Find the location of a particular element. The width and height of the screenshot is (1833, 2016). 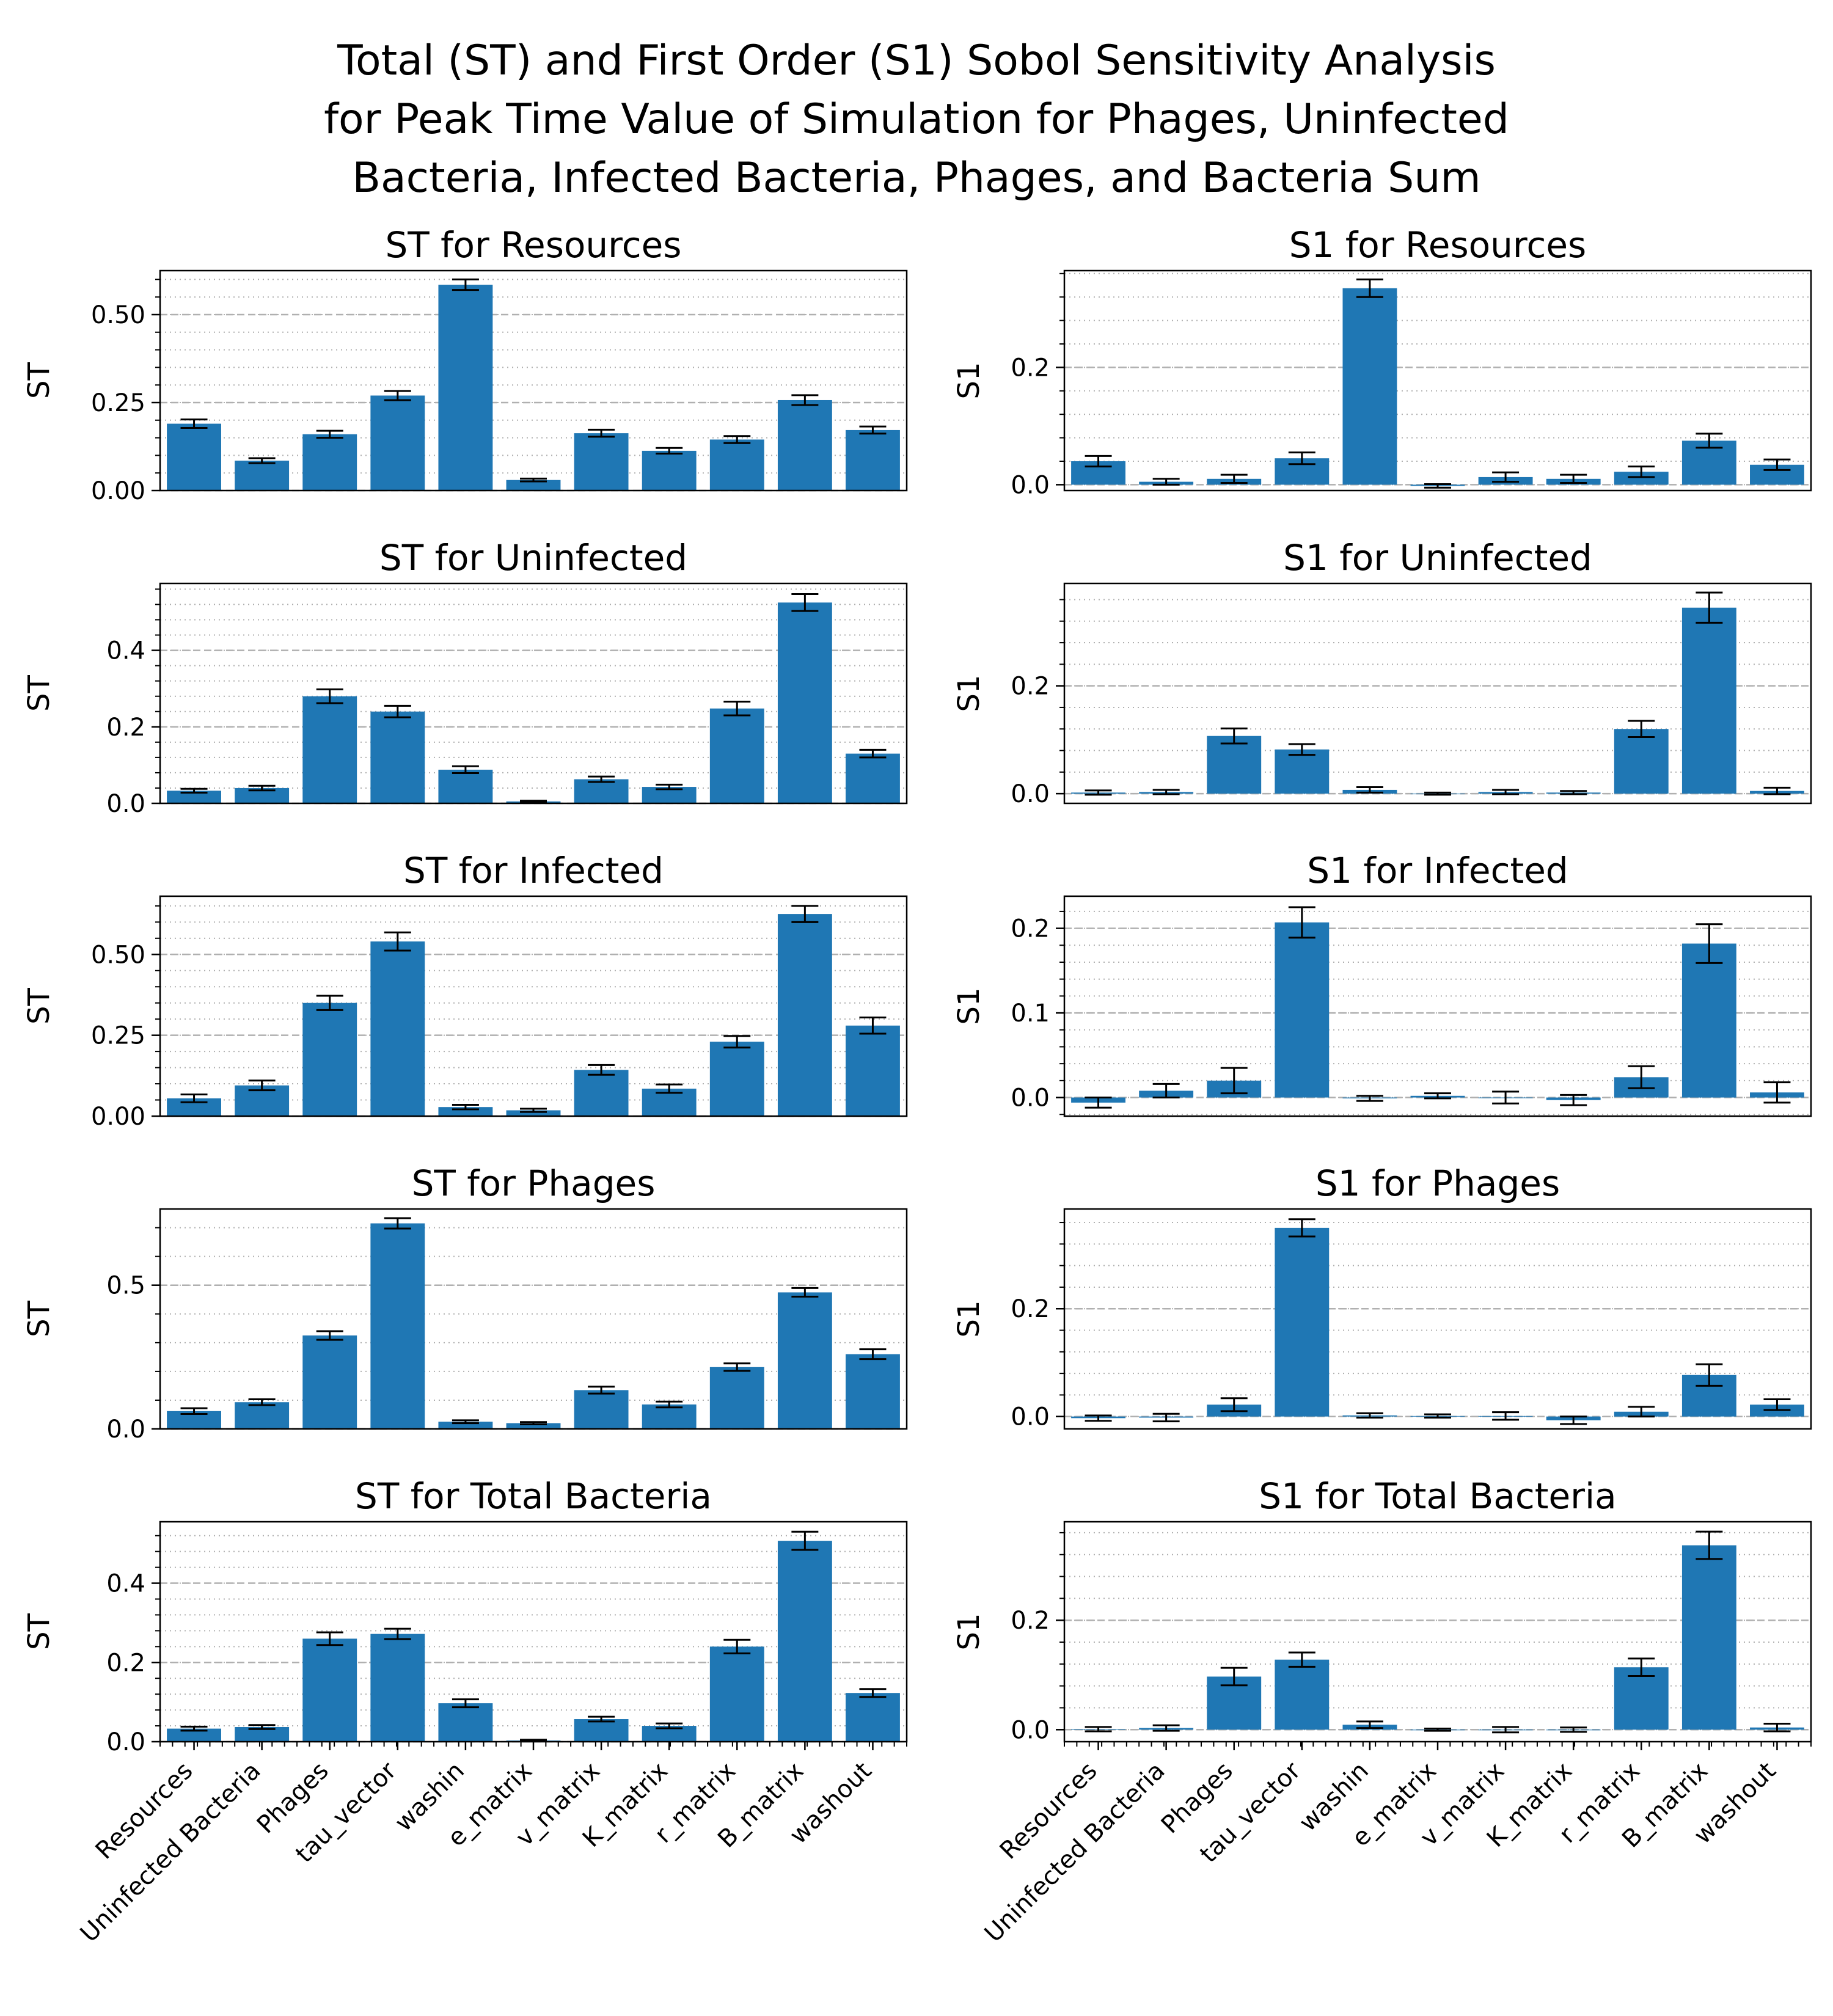

subplot-title: ST for Phages is located at coordinates (534, 1183).